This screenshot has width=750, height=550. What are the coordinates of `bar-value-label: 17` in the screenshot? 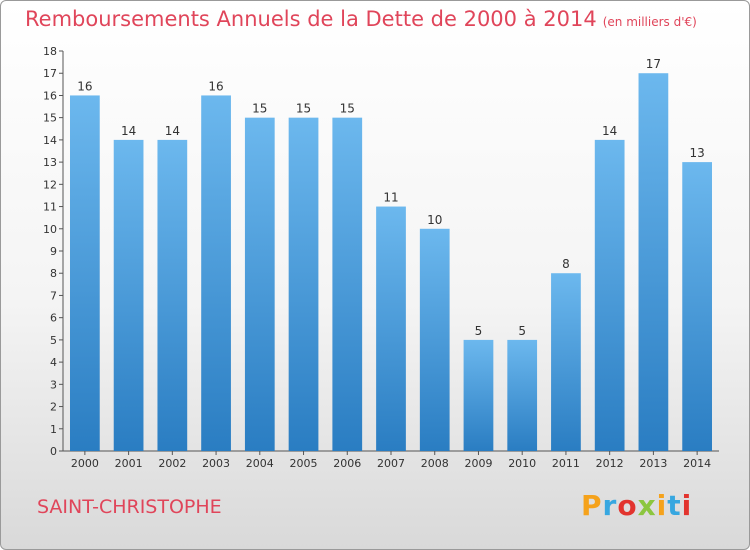 It's located at (653, 64).